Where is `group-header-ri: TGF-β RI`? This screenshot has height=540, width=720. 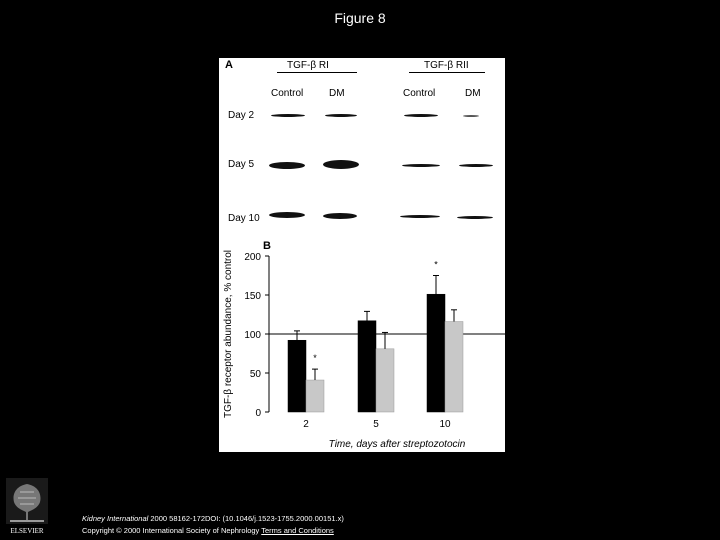
group-header-ri: TGF-β RI is located at coordinates (308, 65).